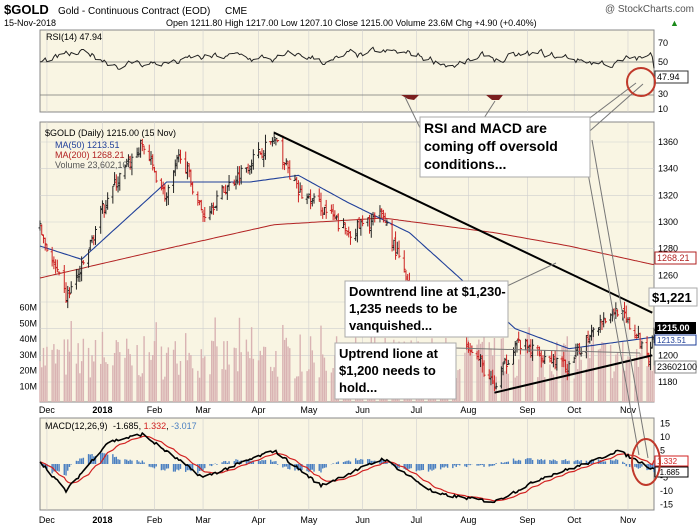 The image size is (700, 530). What do you see at coordinates (347, 58) in the screenshot?
I see `rsi-line` at bounding box center [347, 58].